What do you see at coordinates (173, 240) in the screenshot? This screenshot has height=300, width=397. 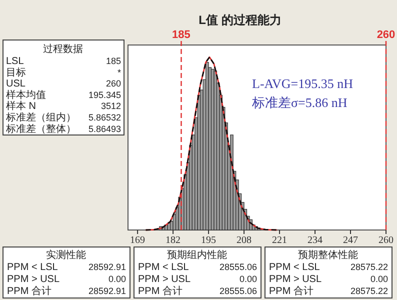 I see `x-tick-label: 182` at bounding box center [173, 240].